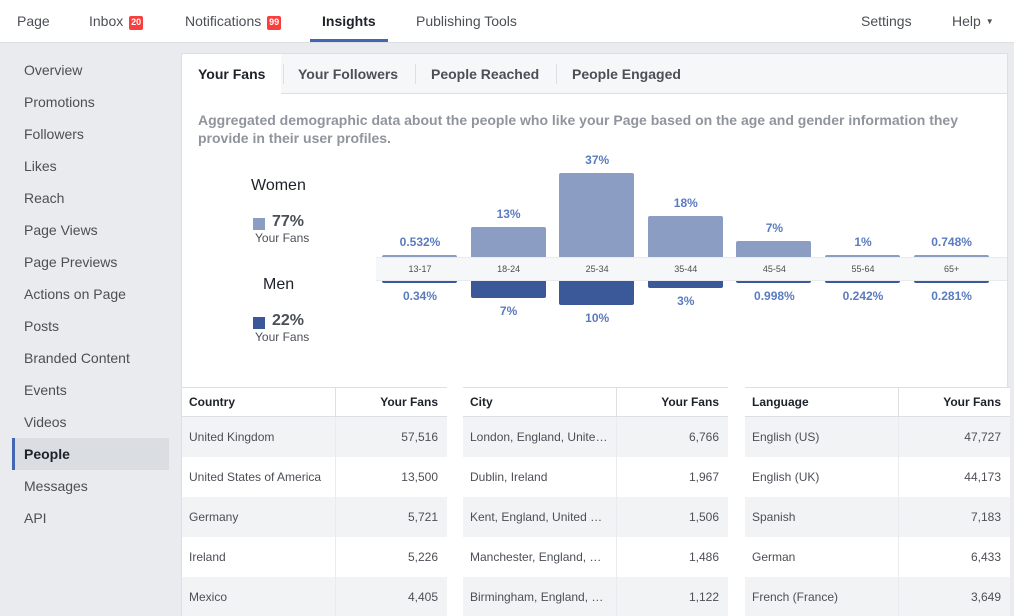 The height and width of the screenshot is (616, 1014). I want to click on age-axis-band, so click(691, 269).